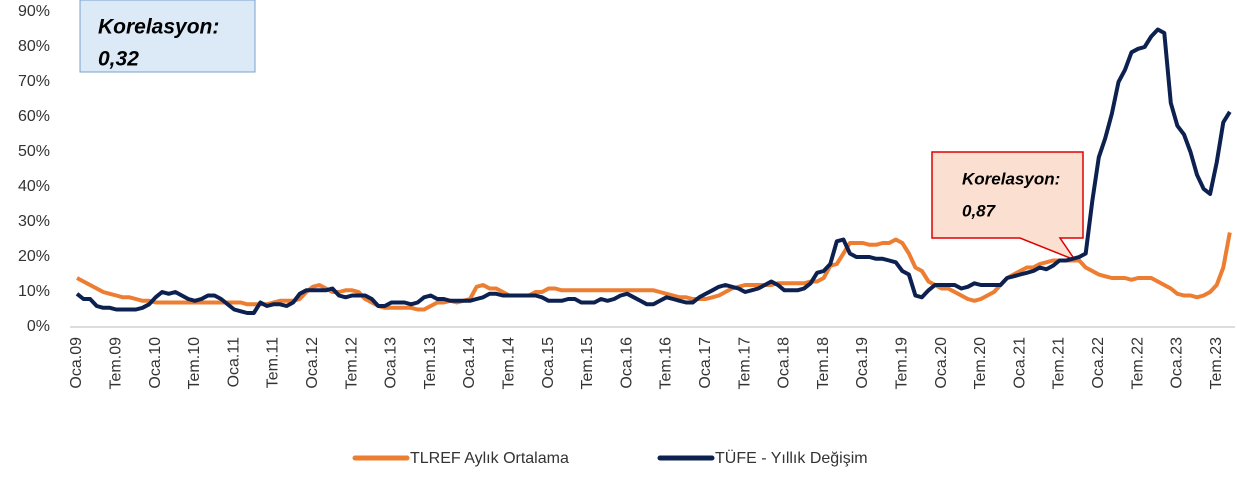 The image size is (1237, 479). Describe the element at coordinates (76, 363) in the screenshot. I see `x-tick-label: Oca.09` at that location.